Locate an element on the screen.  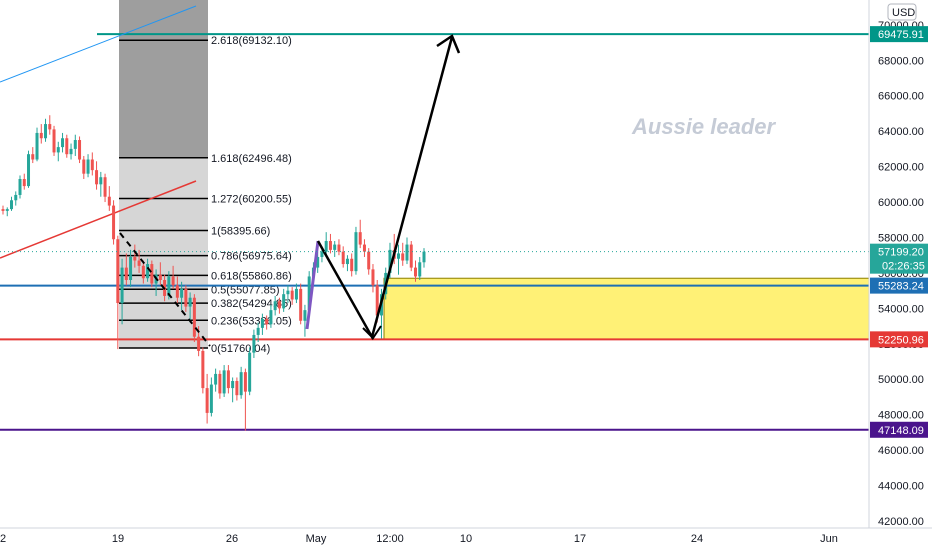
fib-level-label: 0.5(55077.85) is located at coordinates (245, 290).